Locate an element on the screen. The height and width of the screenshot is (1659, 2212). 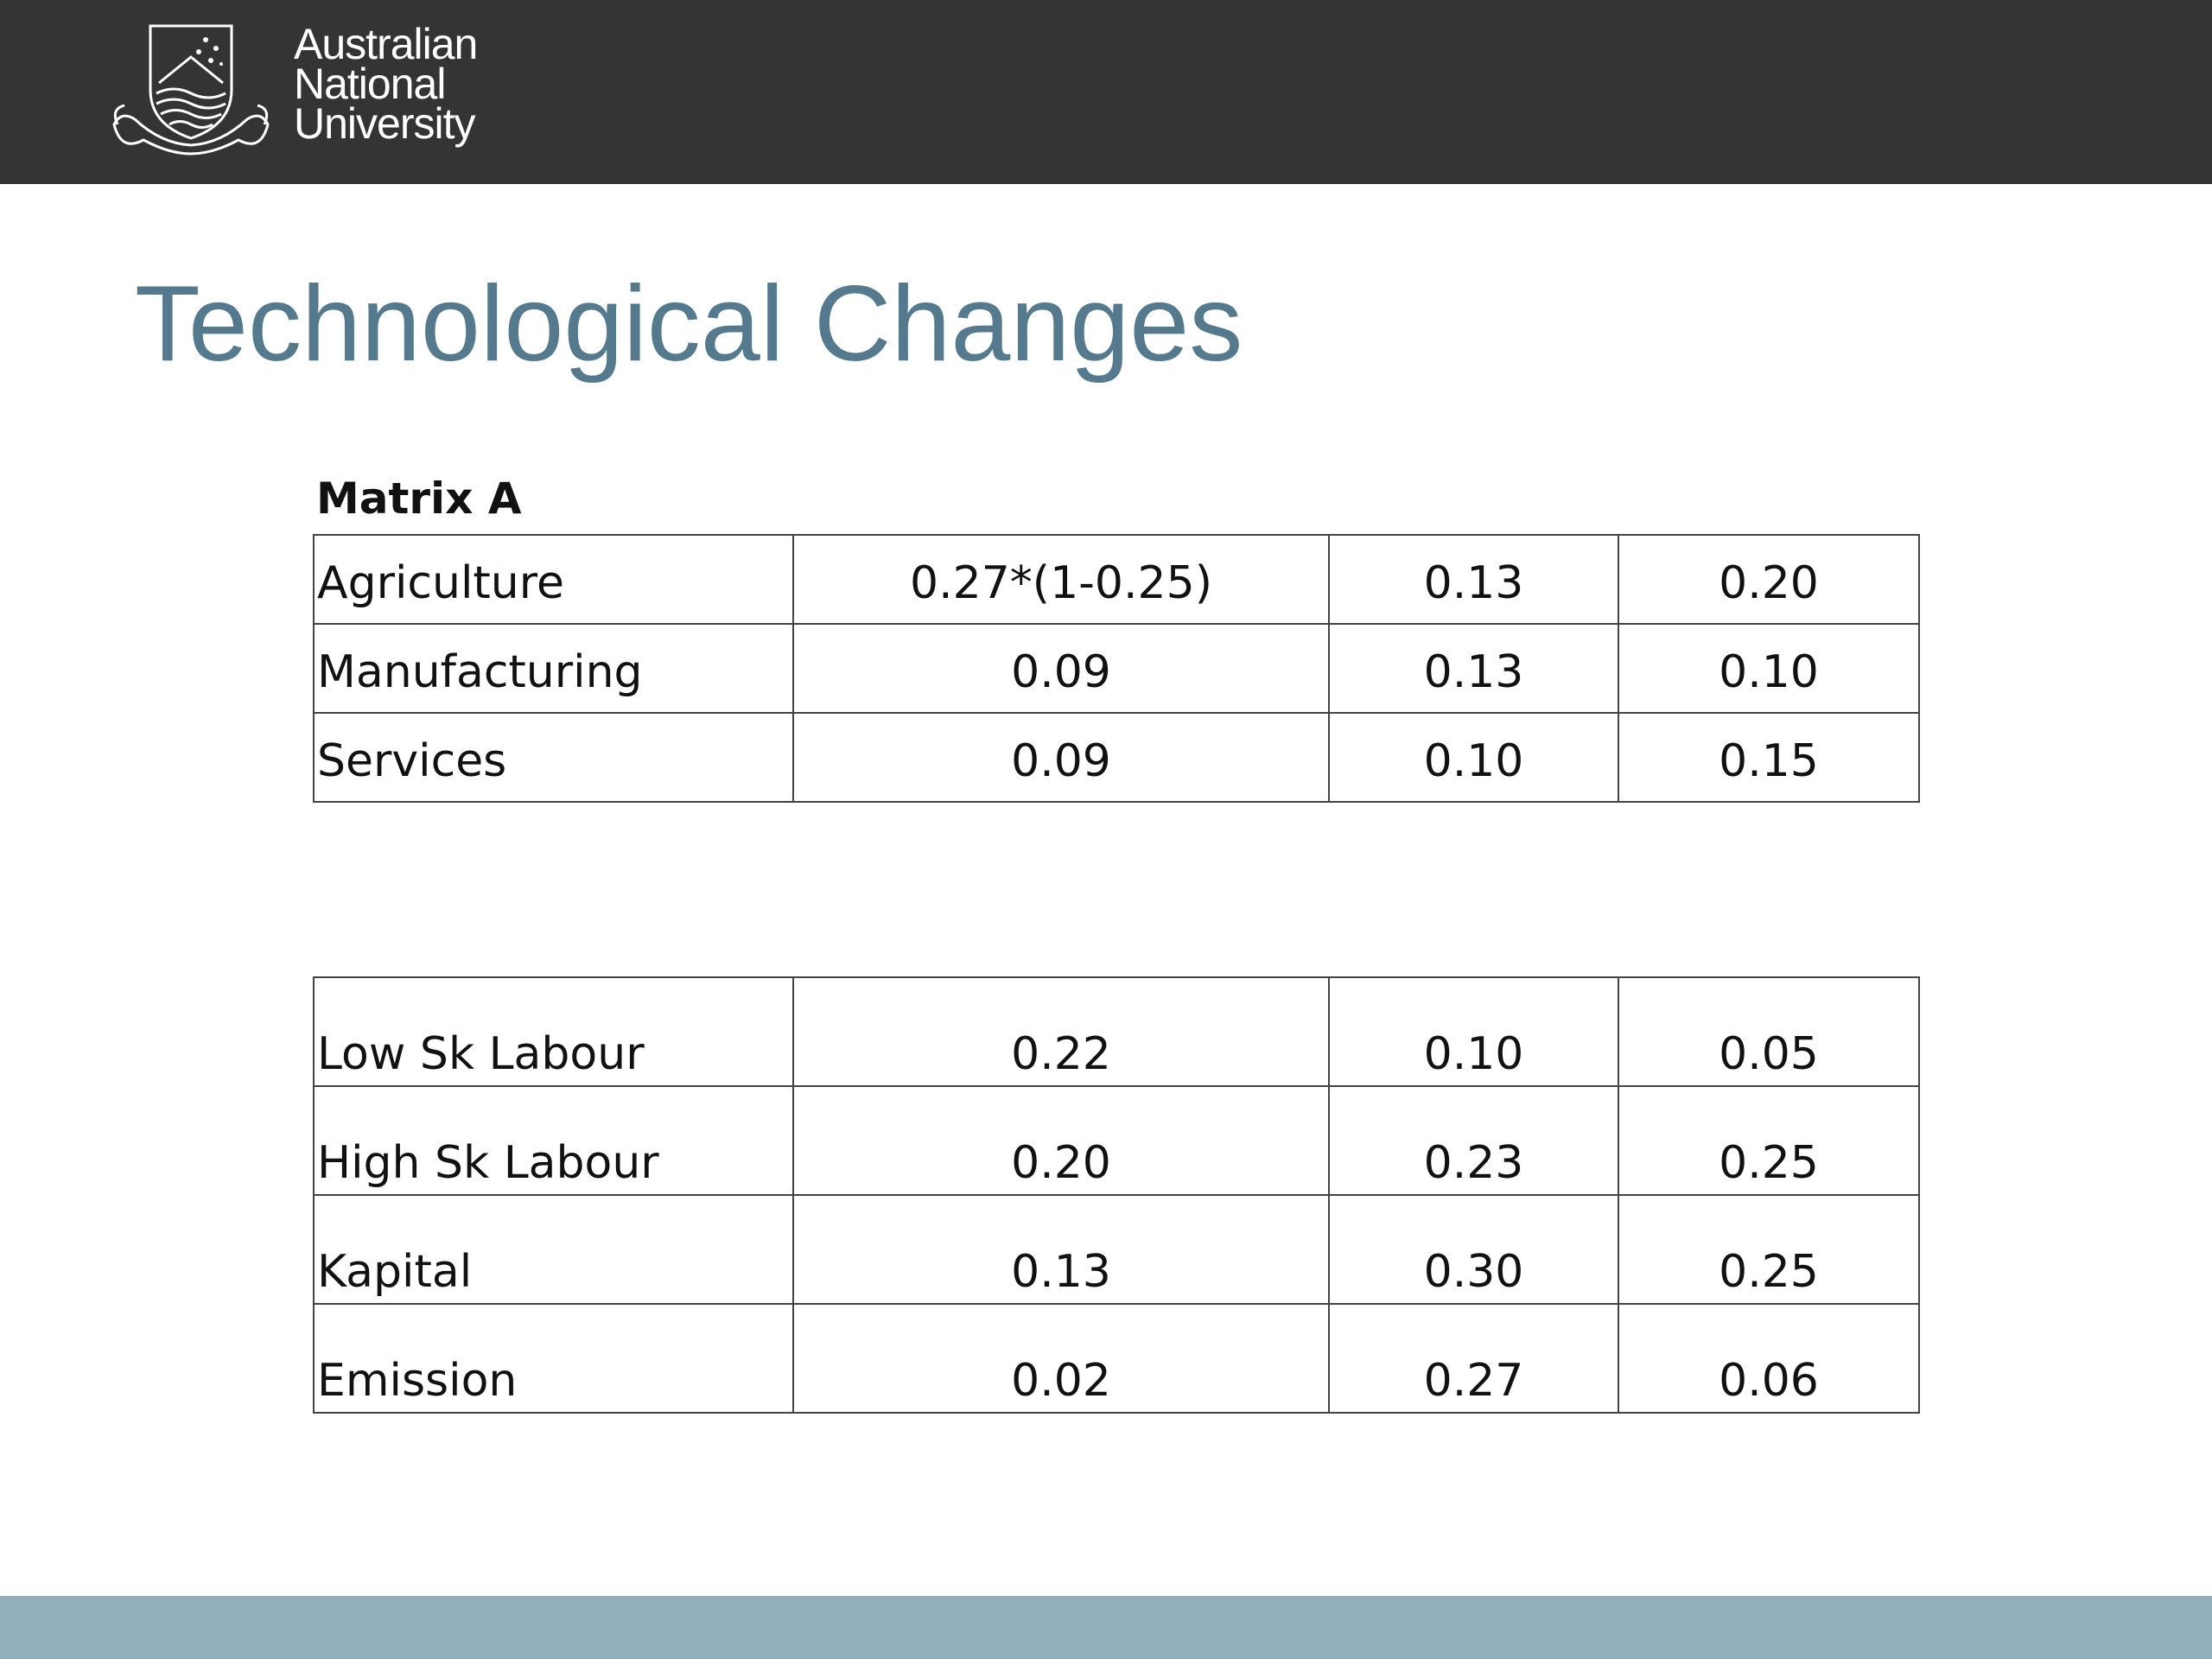
table-row: Services 0.09 0.10 0.15 is located at coordinates (1116, 757).